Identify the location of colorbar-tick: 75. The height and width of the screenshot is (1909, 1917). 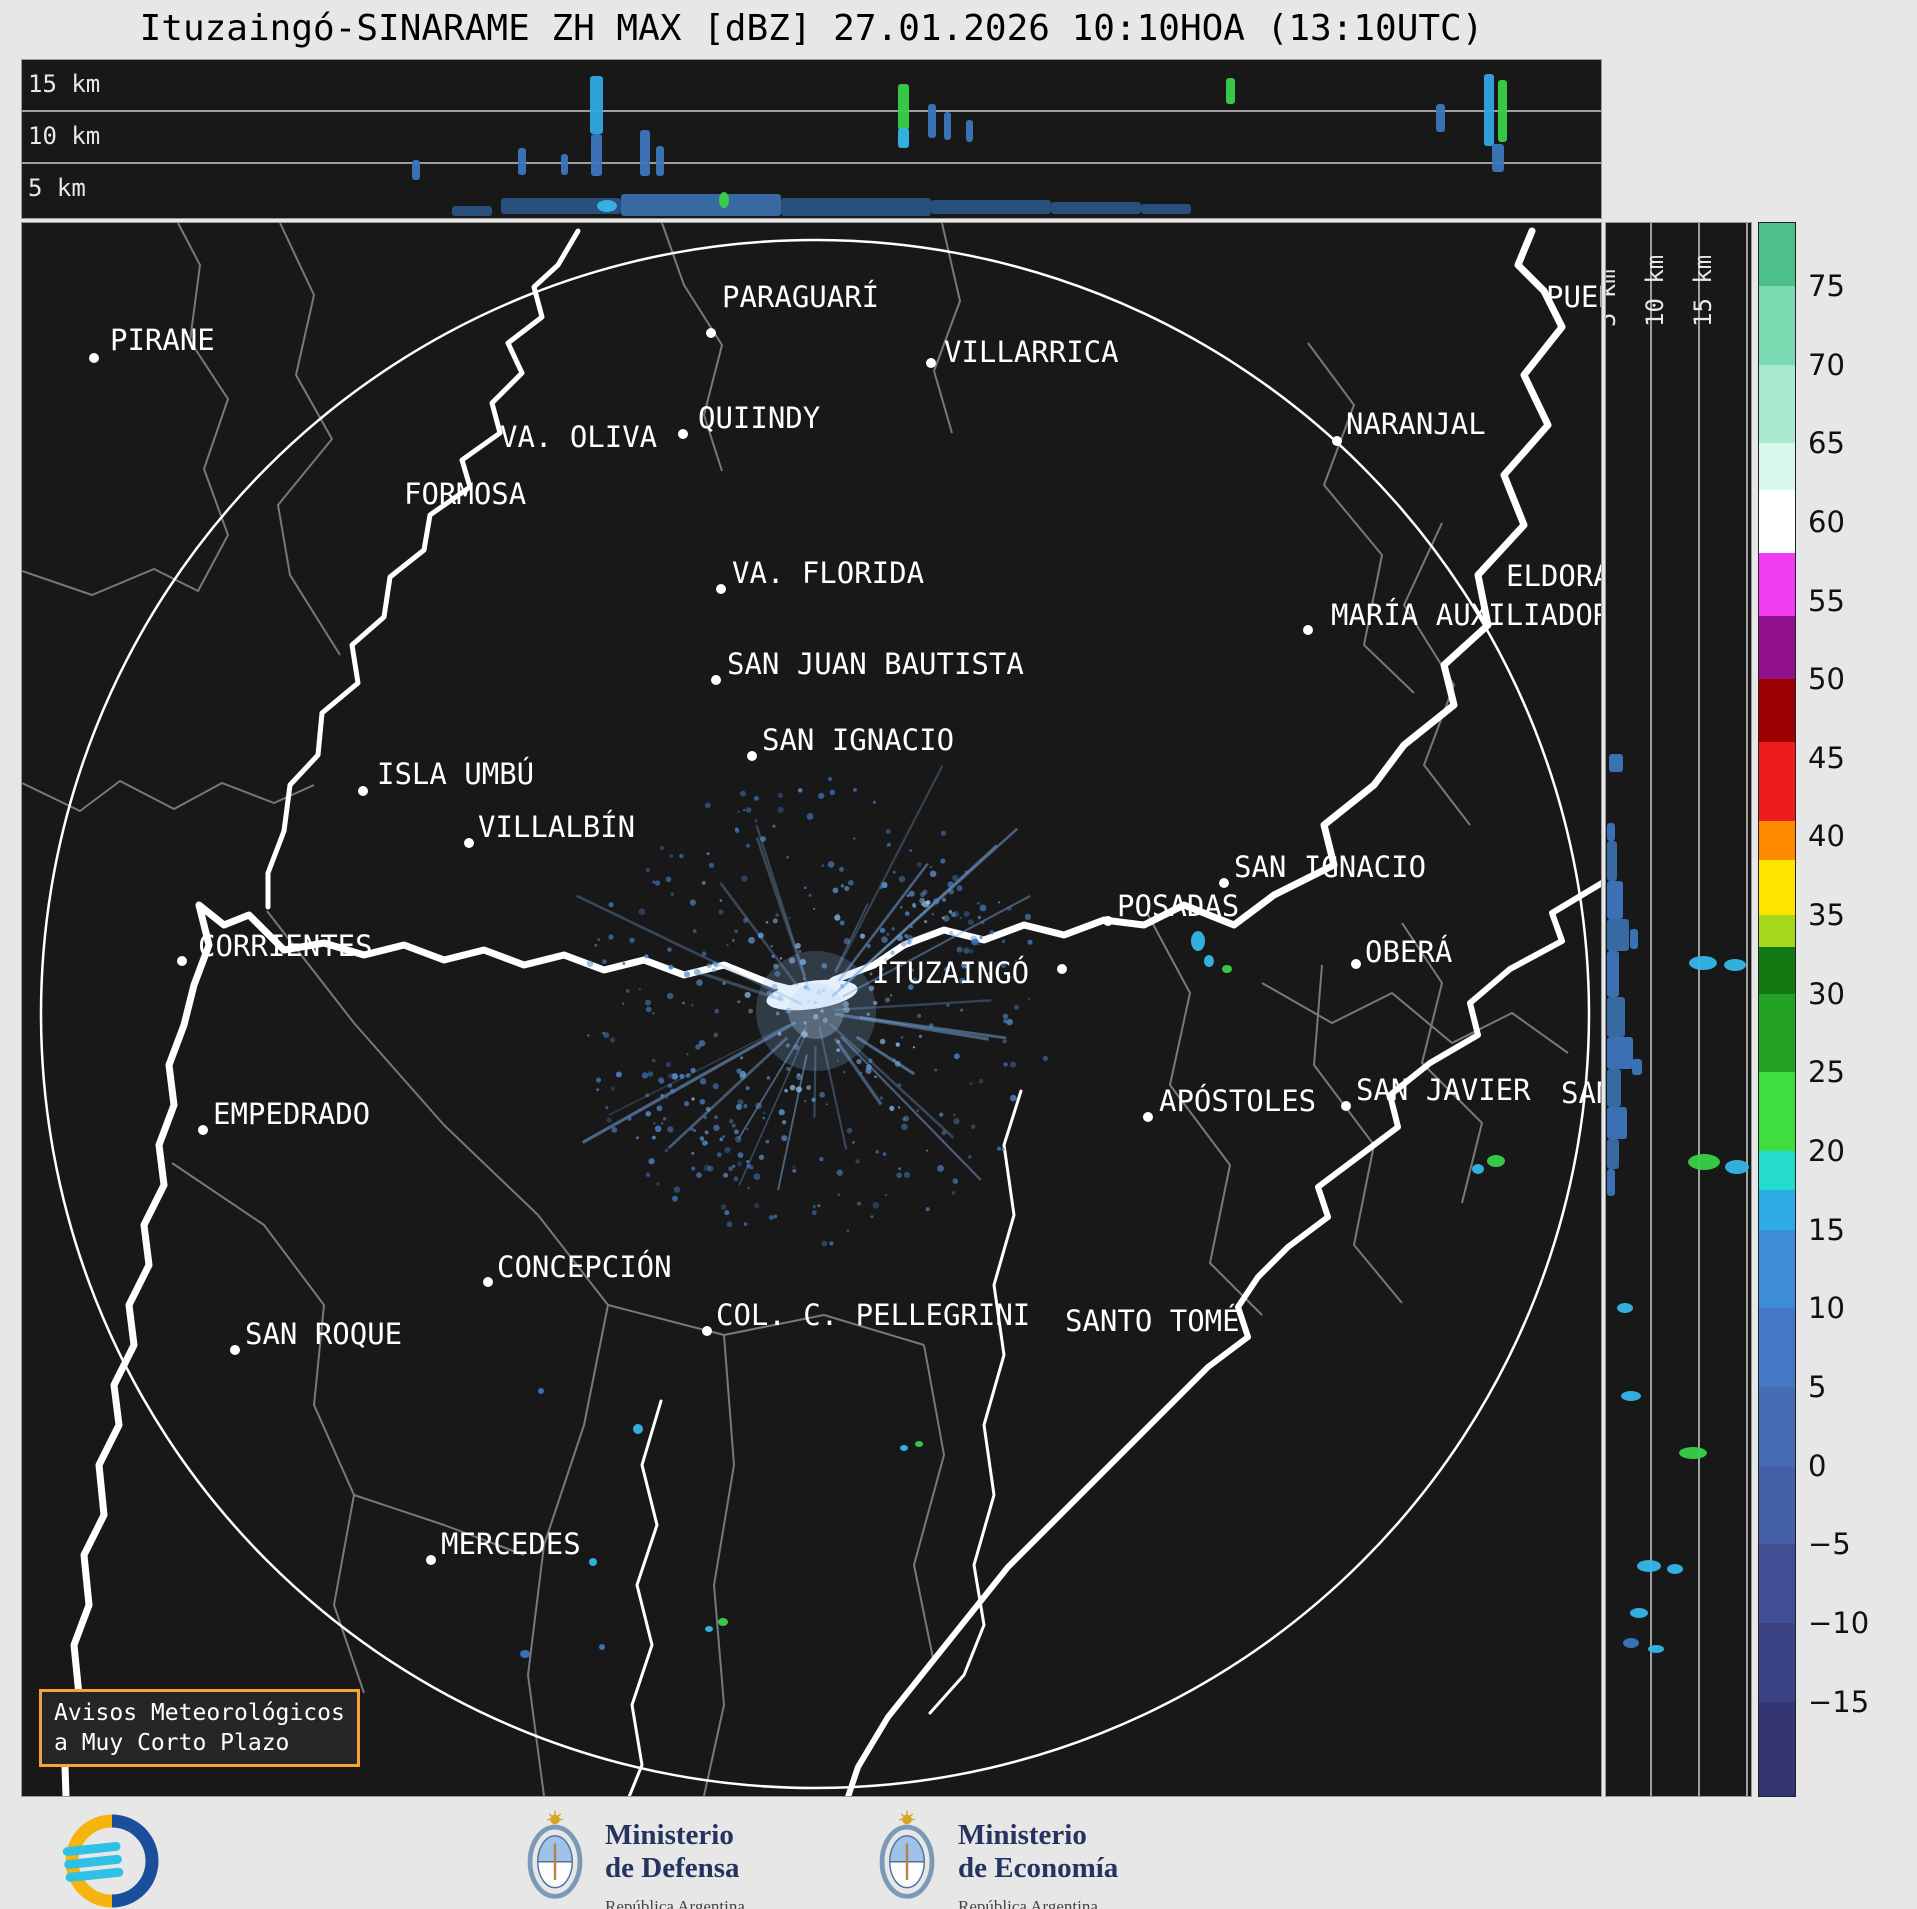
(1826, 285).